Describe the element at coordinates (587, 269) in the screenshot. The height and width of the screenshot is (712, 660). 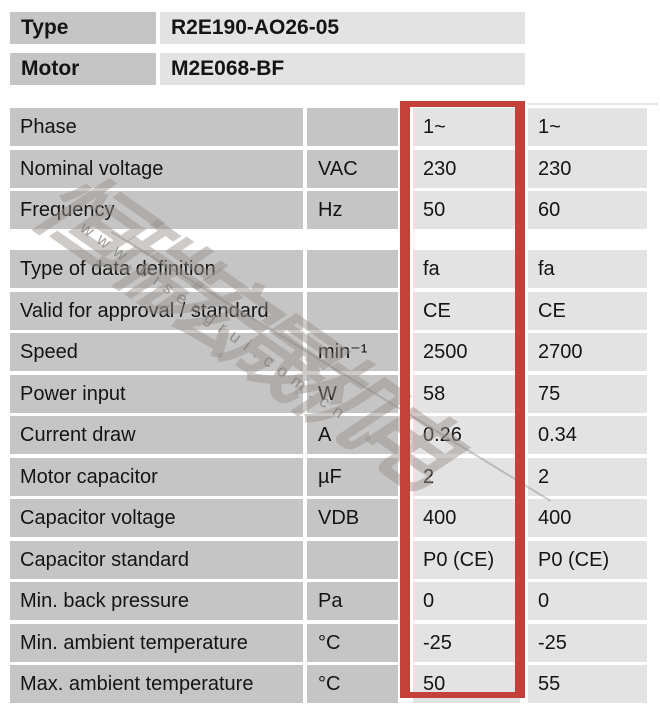
I see `spec-value-cell-60hz: fa` at that location.